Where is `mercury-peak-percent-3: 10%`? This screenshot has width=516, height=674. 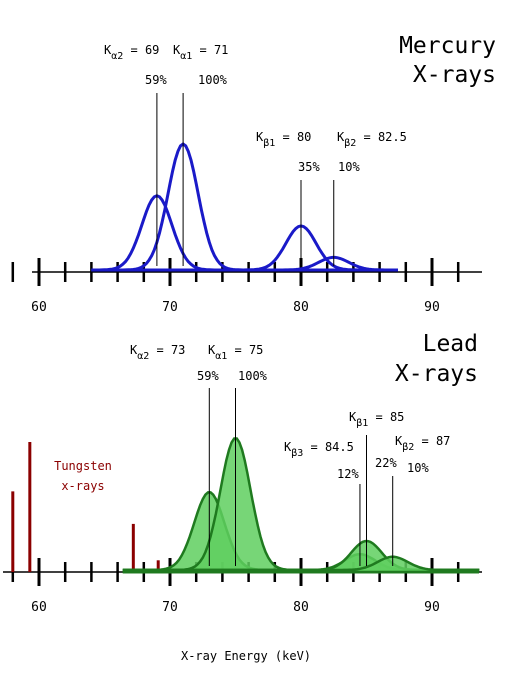 mercury-peak-percent-3: 10% is located at coordinates (349, 167).